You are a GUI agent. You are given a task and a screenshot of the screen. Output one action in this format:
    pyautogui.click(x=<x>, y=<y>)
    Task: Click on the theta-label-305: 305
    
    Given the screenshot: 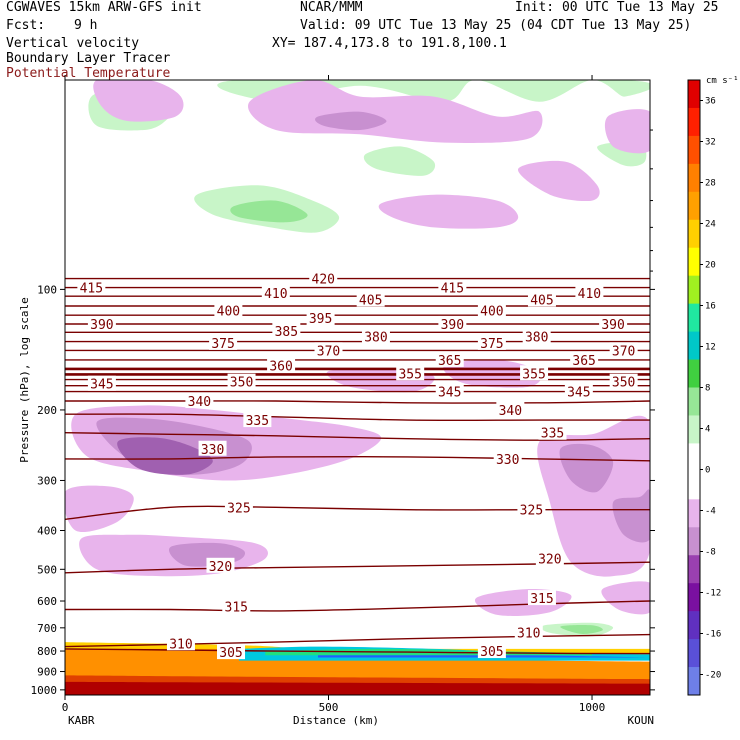 What is the action you would take?
    pyautogui.click(x=491, y=652)
    